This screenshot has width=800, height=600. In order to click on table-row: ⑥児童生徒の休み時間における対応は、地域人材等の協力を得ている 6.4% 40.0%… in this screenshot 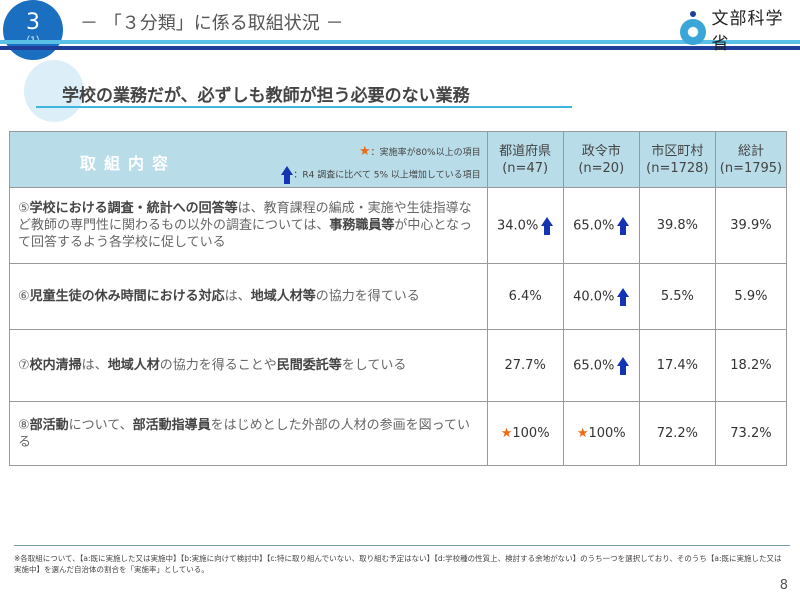, I will do `click(398, 296)`.